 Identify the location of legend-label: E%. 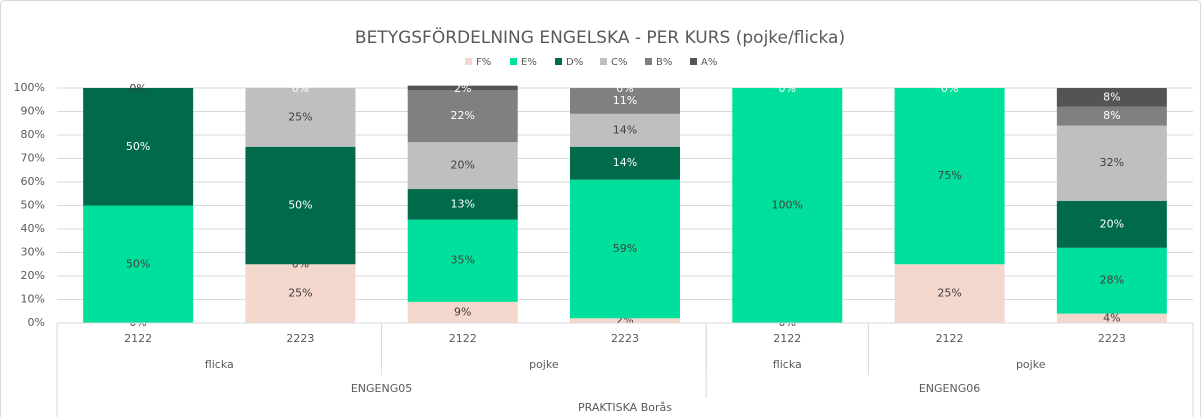
(529, 62).